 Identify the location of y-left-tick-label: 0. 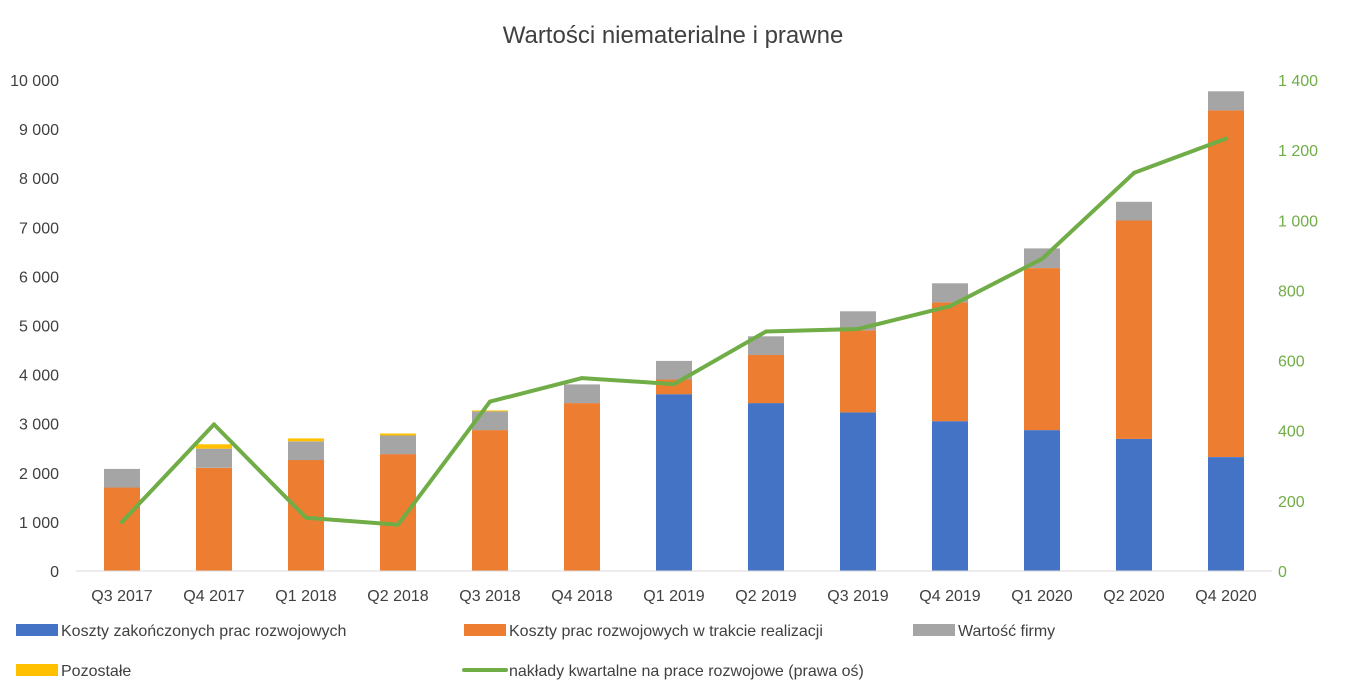
(54, 572).